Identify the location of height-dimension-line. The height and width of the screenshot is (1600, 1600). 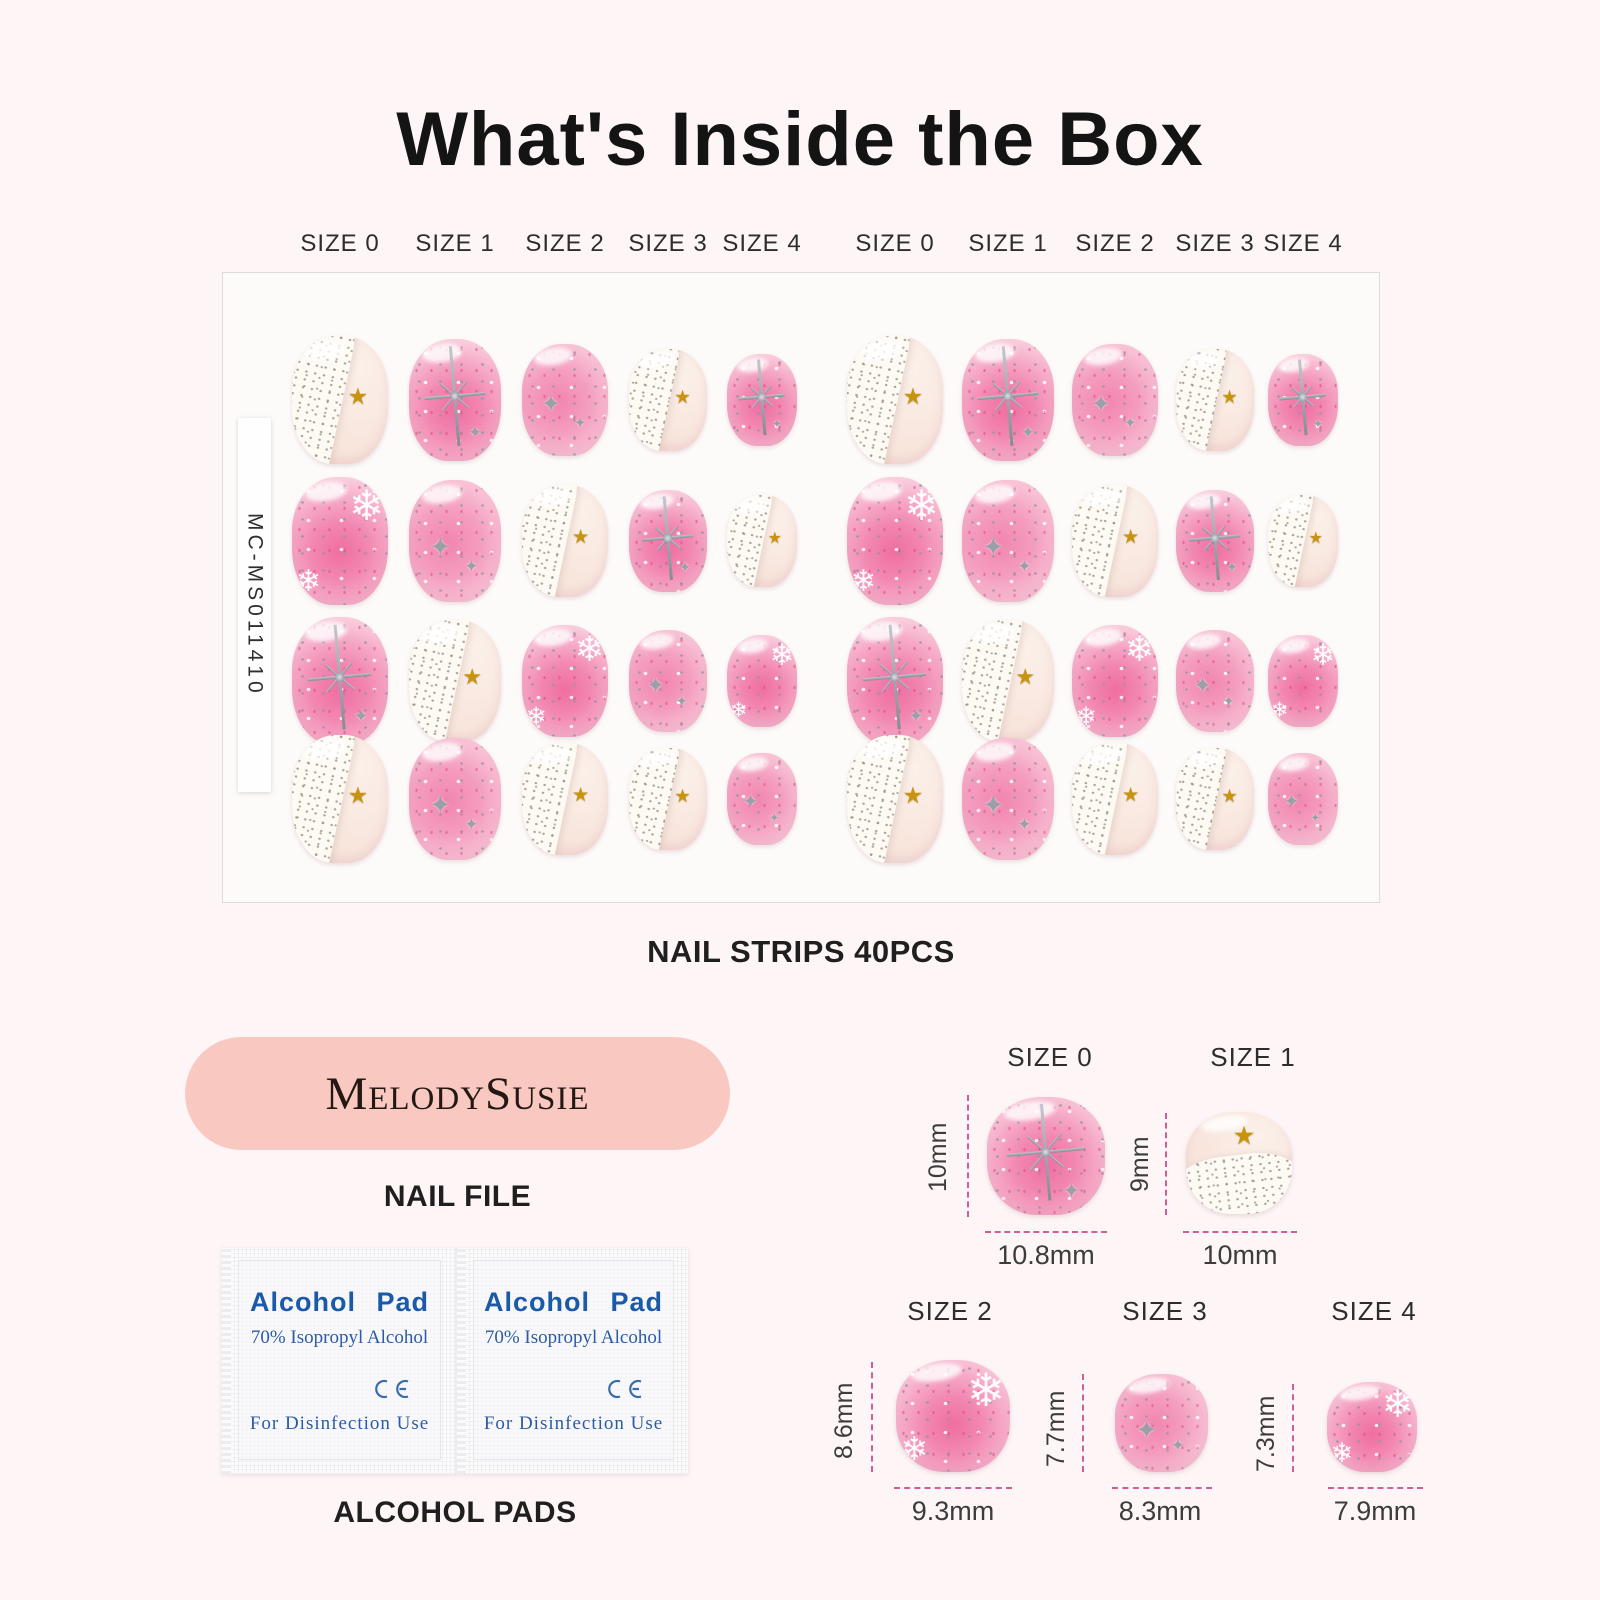
(1293, 1428).